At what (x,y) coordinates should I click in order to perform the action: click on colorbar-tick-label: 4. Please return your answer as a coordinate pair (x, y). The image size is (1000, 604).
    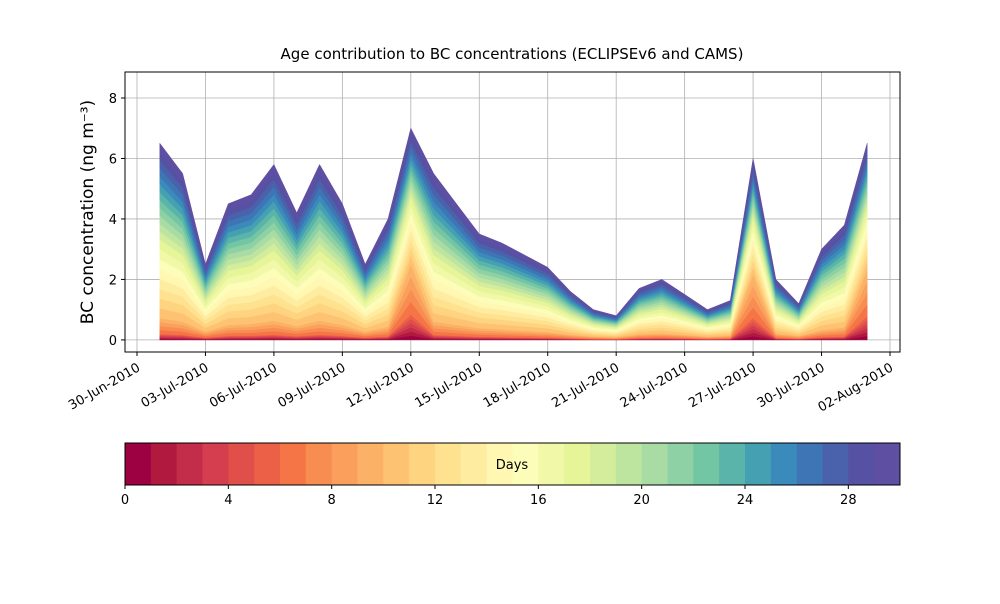
    Looking at the image, I should click on (228, 500).